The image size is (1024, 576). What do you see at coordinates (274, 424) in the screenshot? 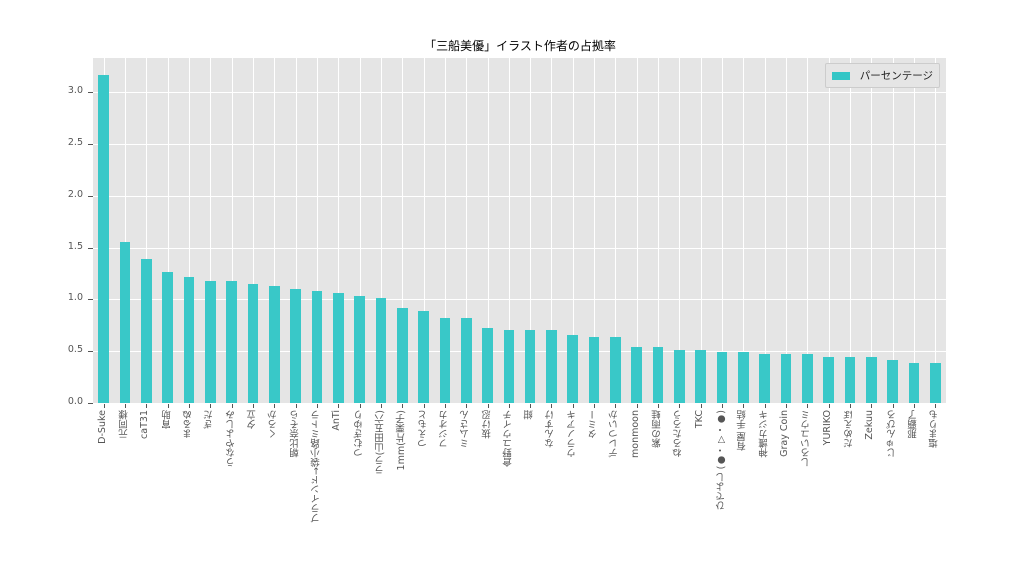
I see `x-tick-label: くろか` at bounding box center [274, 424].